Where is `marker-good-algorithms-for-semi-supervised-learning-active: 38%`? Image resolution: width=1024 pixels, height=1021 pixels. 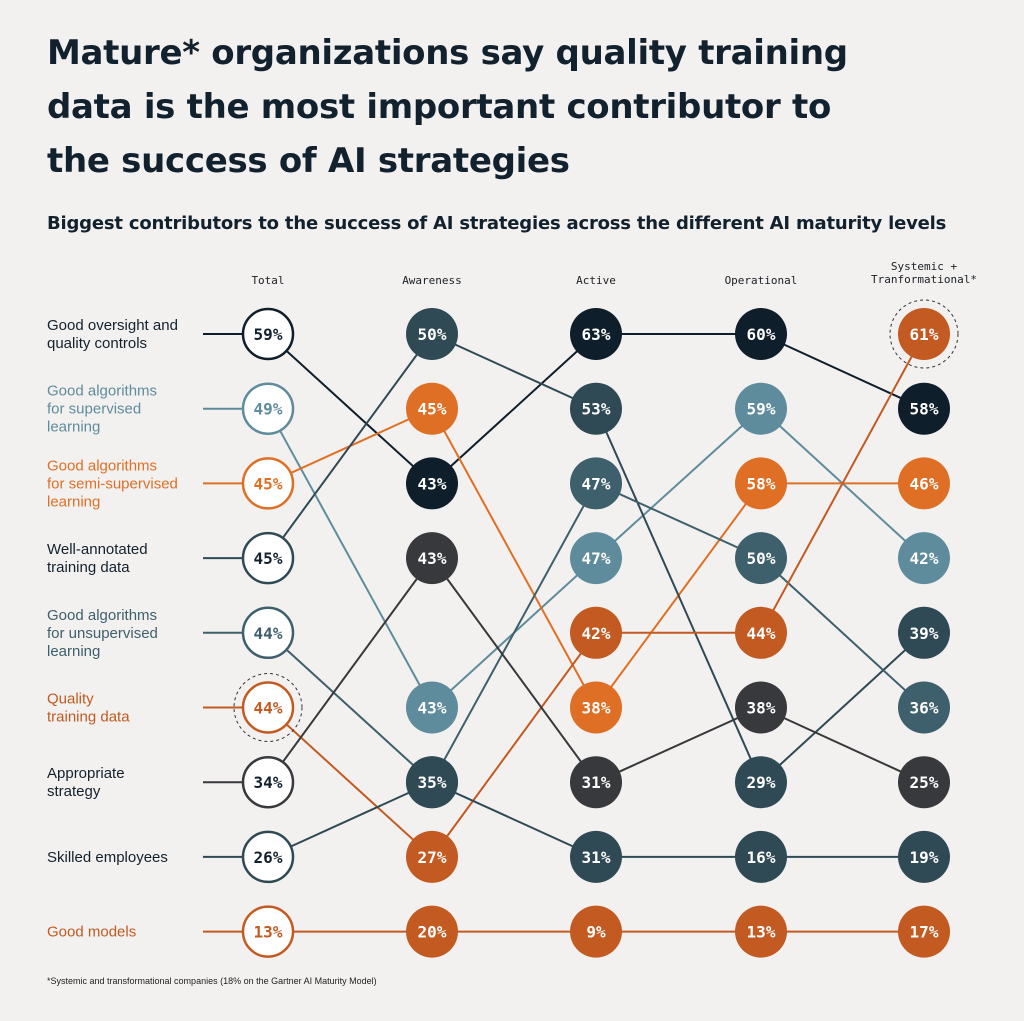
marker-good-algorithms-for-semi-supervised-learning-active: 38% is located at coordinates (596, 707).